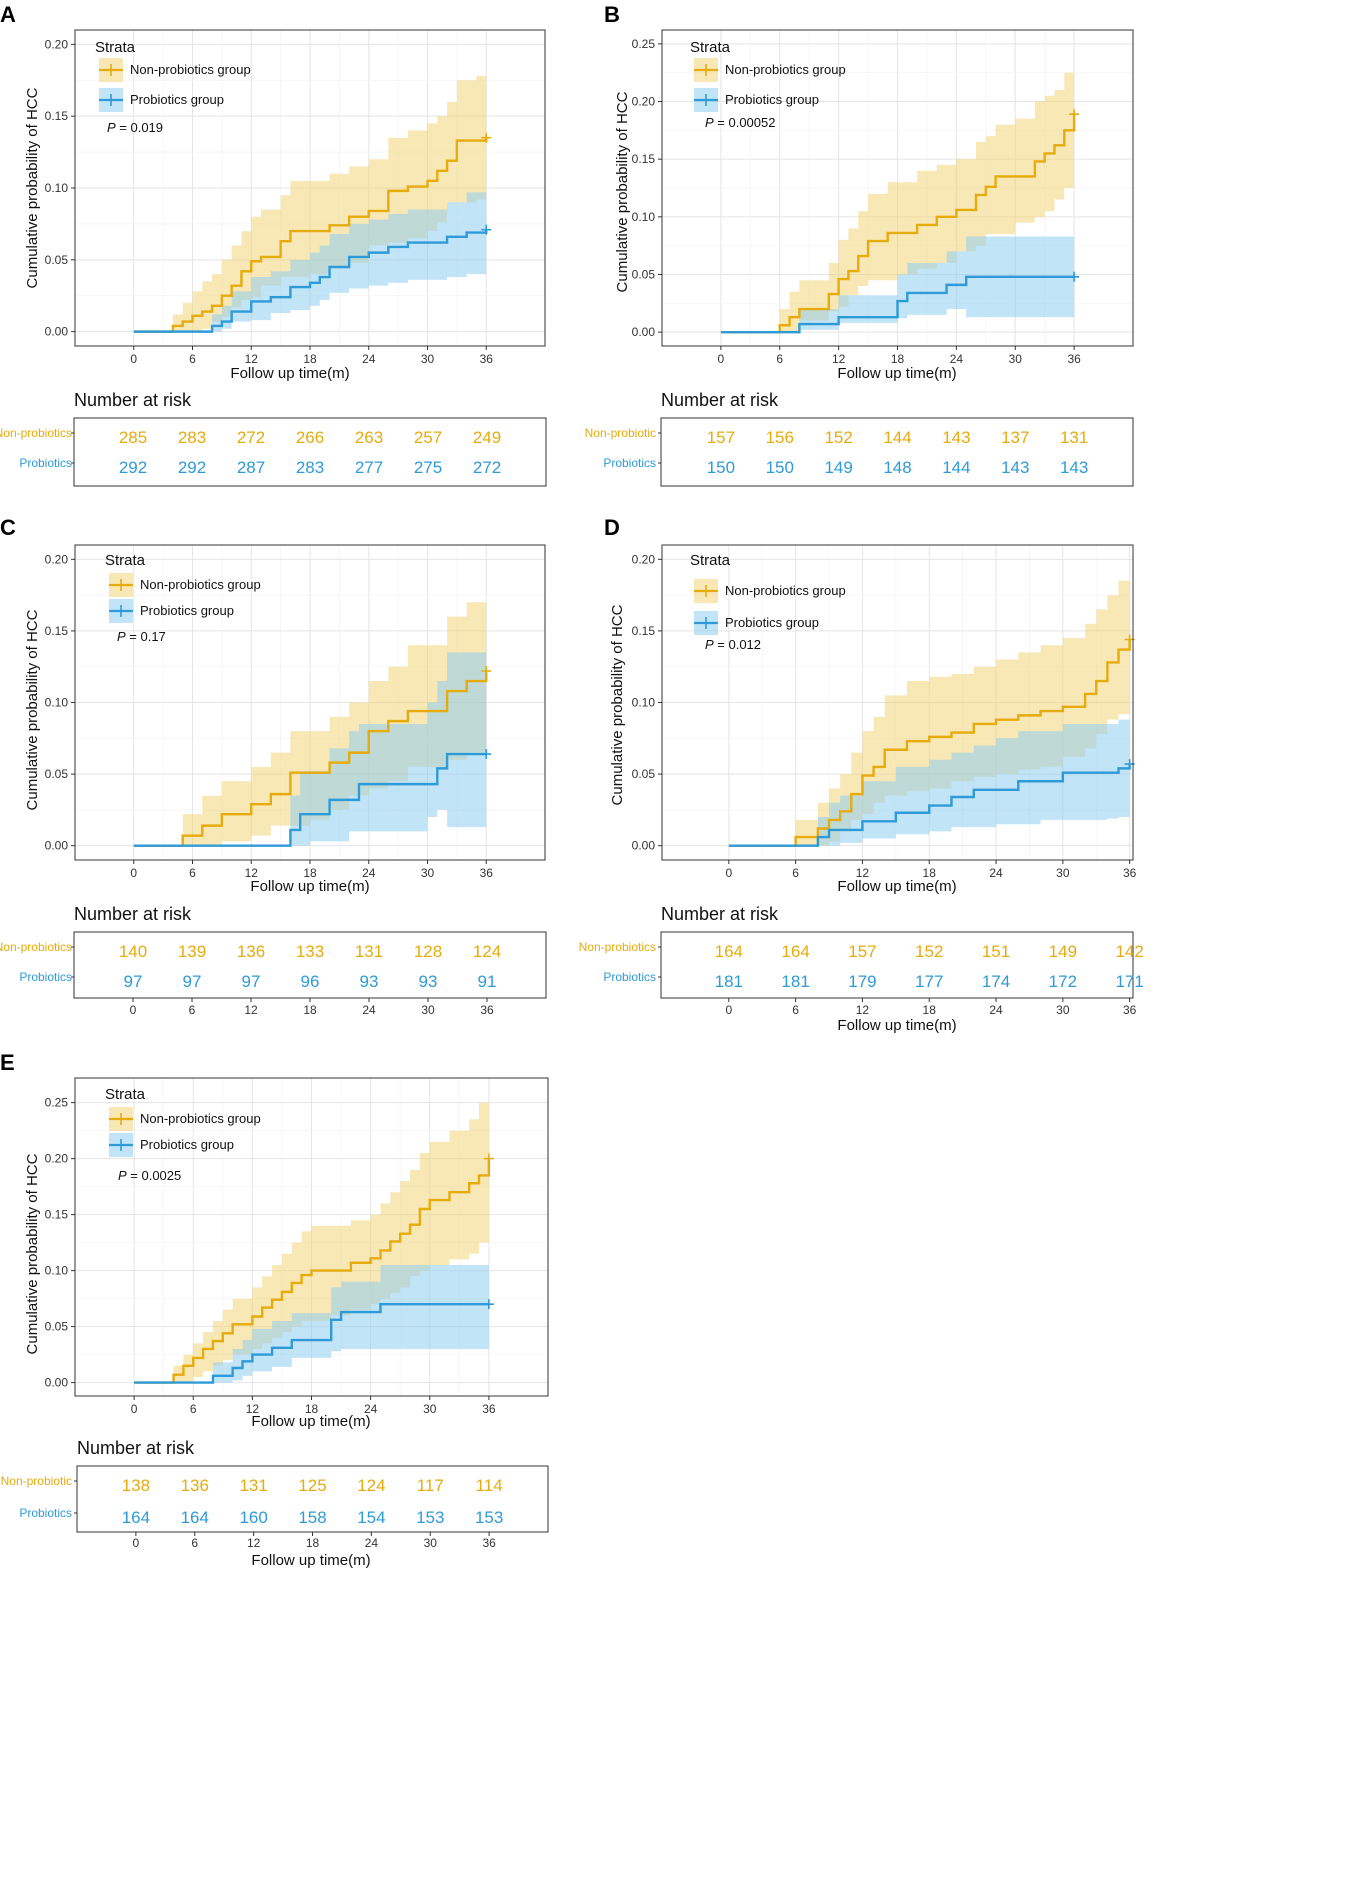 This screenshot has height=1879, width=1358. I want to click on p-value: P = 0.019, so click(135, 127).